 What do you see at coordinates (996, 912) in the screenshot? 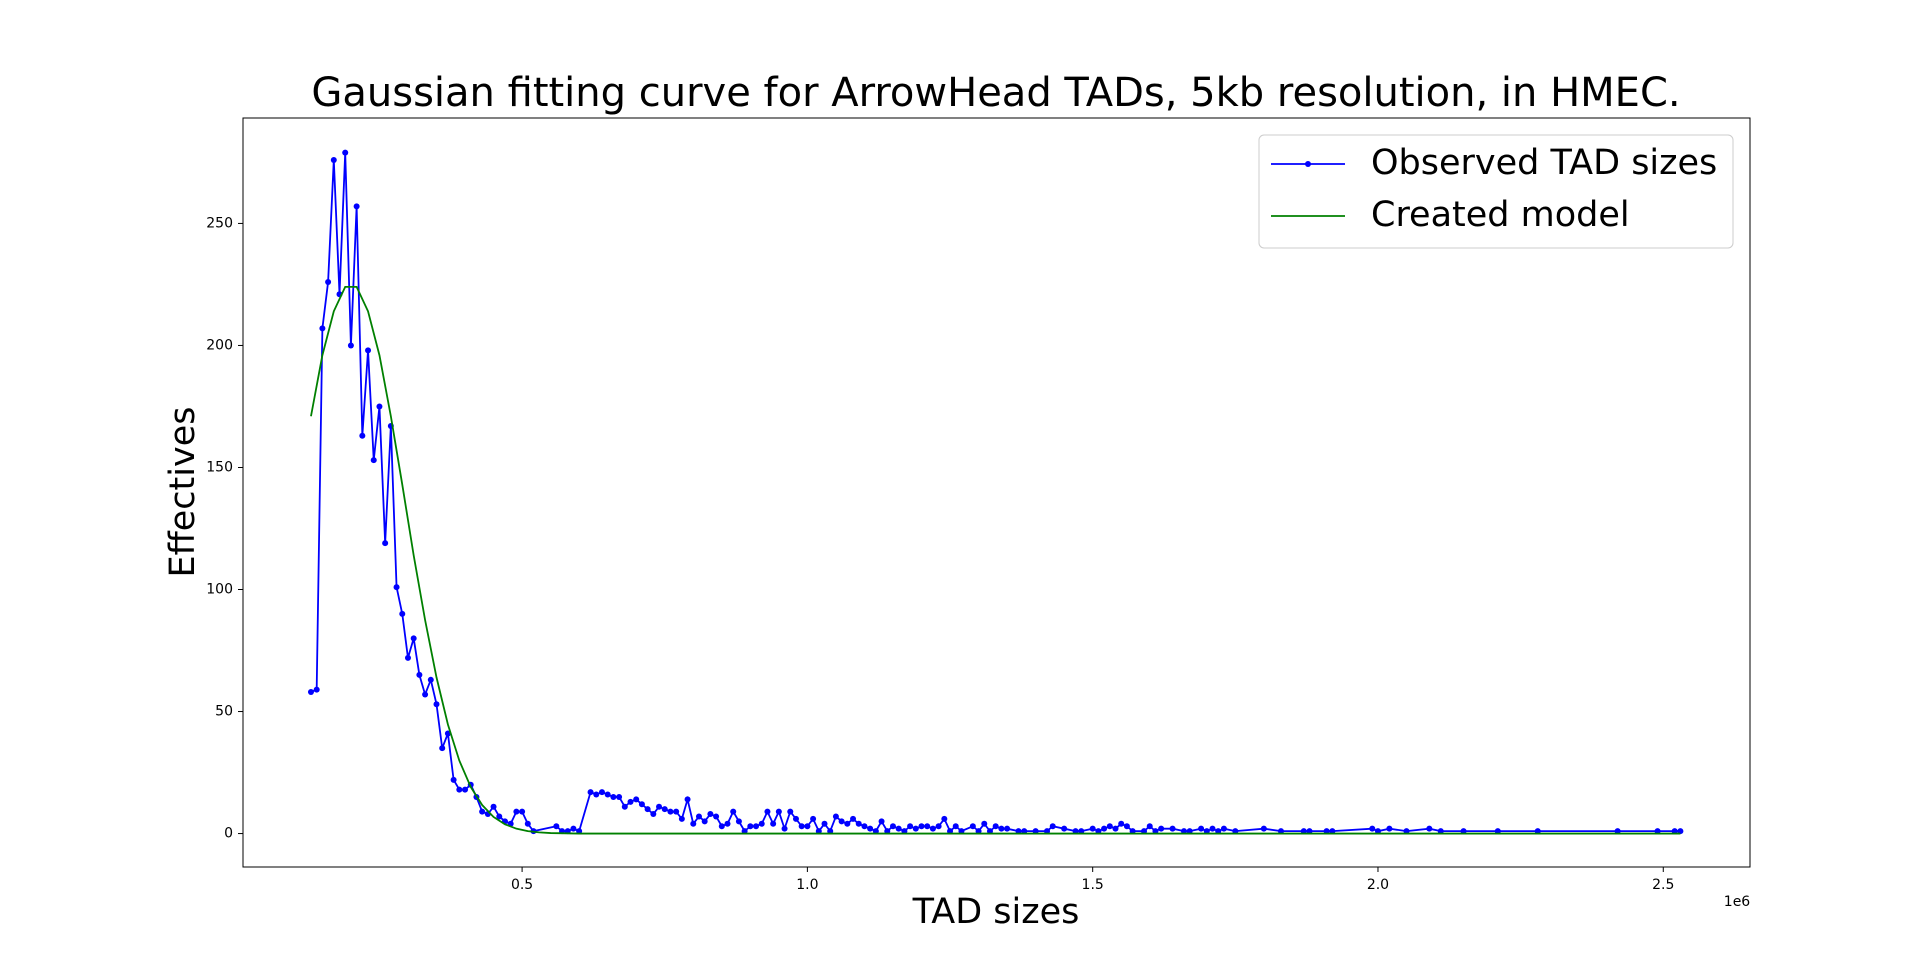
I see `x-axis-label: TAD sizes` at bounding box center [996, 912].